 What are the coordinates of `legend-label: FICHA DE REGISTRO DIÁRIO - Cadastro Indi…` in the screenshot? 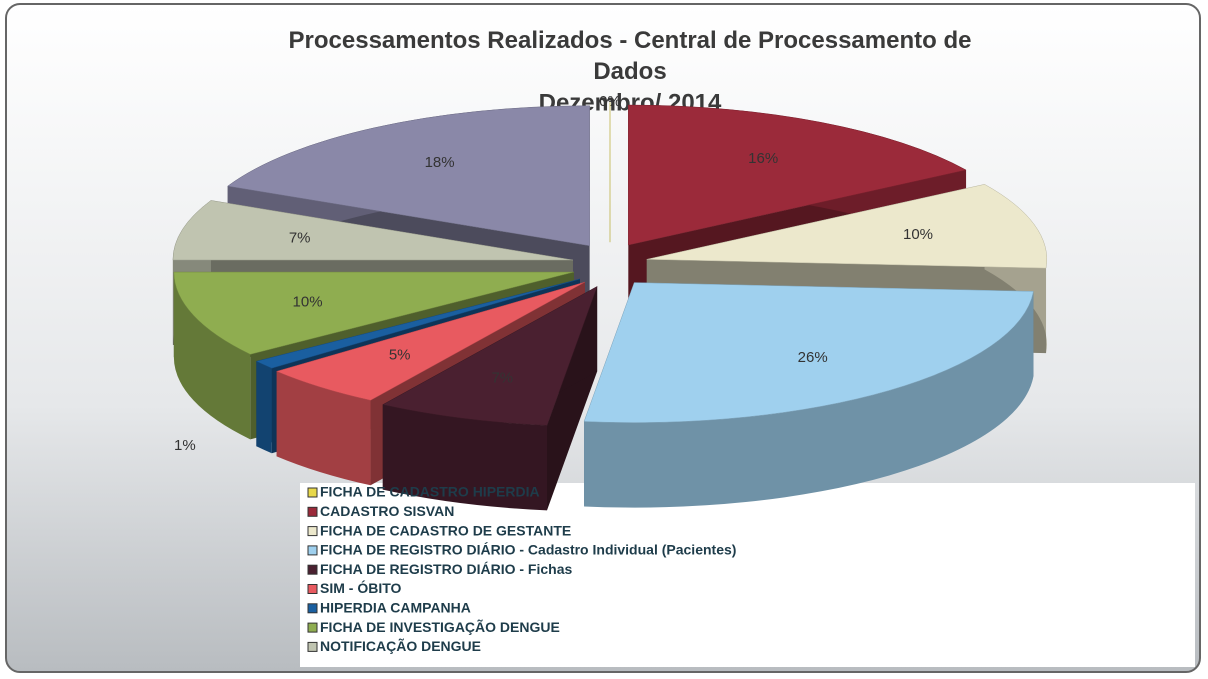 It's located at (528, 550).